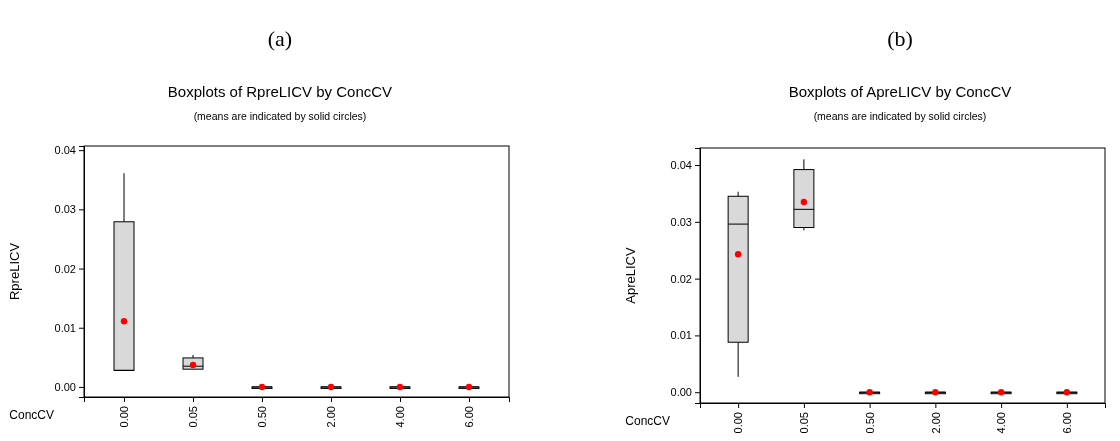  Describe the element at coordinates (280, 91) in the screenshot. I see `chart-title: Boxplots of RpreLICV by ConcCV` at that location.